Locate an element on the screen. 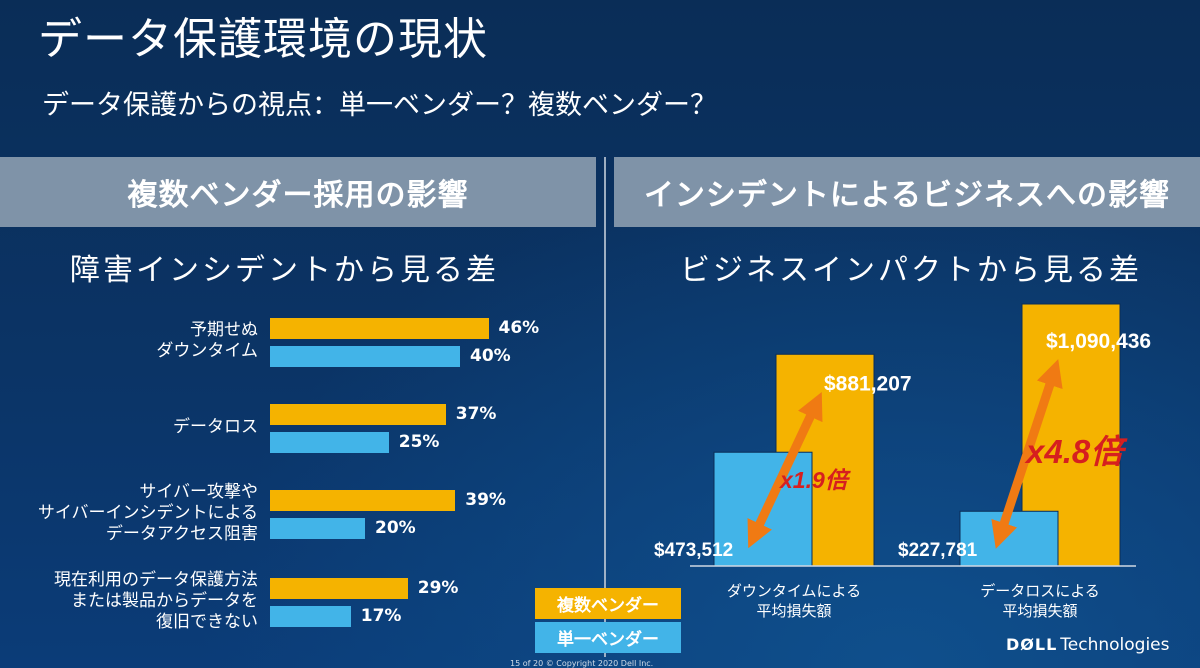 The width and height of the screenshot is (1200, 668). dell-technologies-logo: DØLL Technologies is located at coordinates (1088, 645).